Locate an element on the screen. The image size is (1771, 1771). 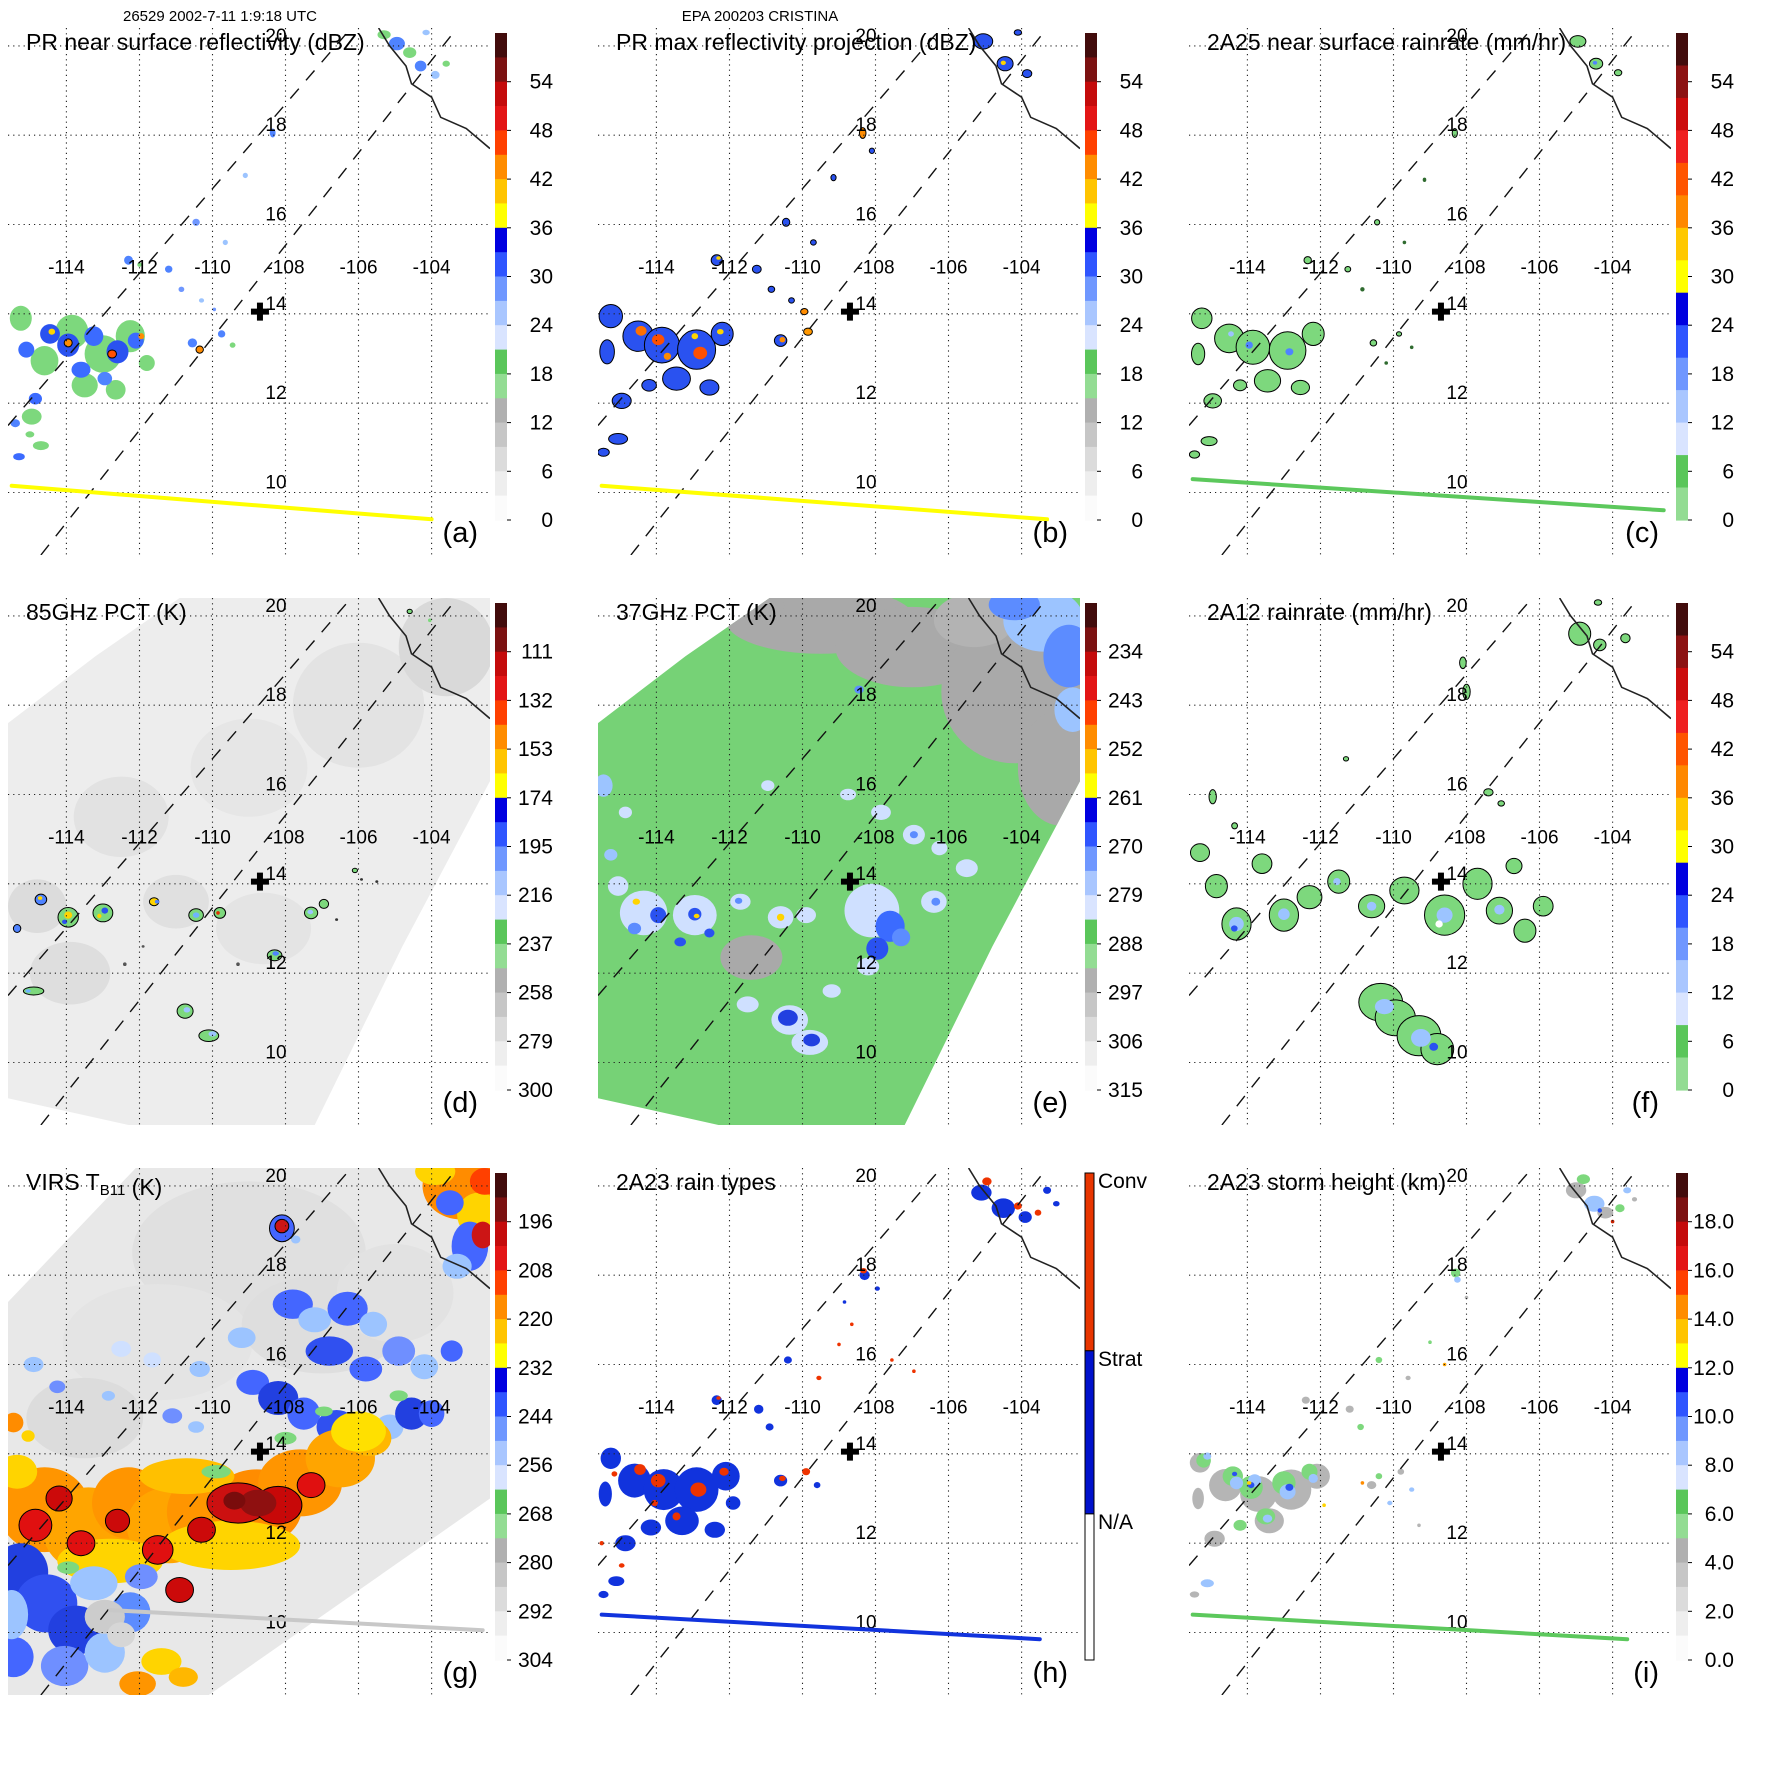
colorbar-tick-label: 220 is located at coordinates (535, 1319).